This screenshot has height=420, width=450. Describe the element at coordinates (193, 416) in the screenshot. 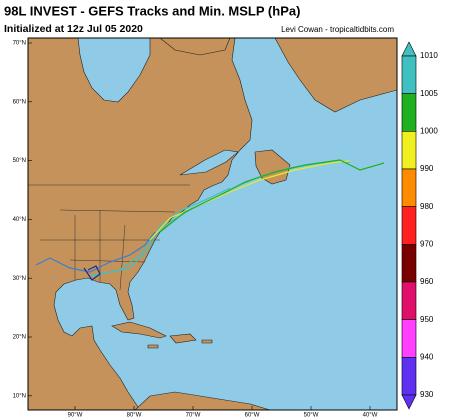

I see `lon-label: 70°W` at that location.